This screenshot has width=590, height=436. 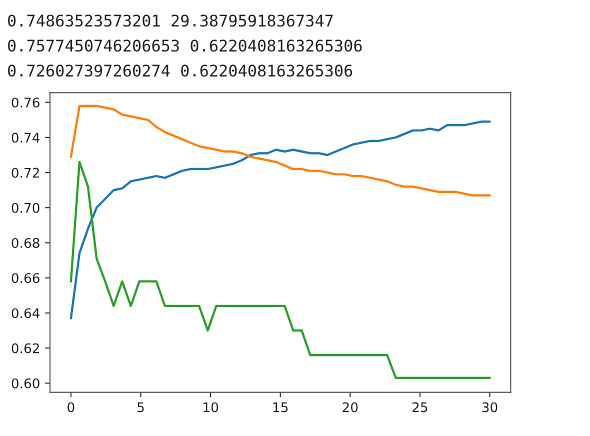 I want to click on y-tick-label: 0.72, so click(x=25, y=173).